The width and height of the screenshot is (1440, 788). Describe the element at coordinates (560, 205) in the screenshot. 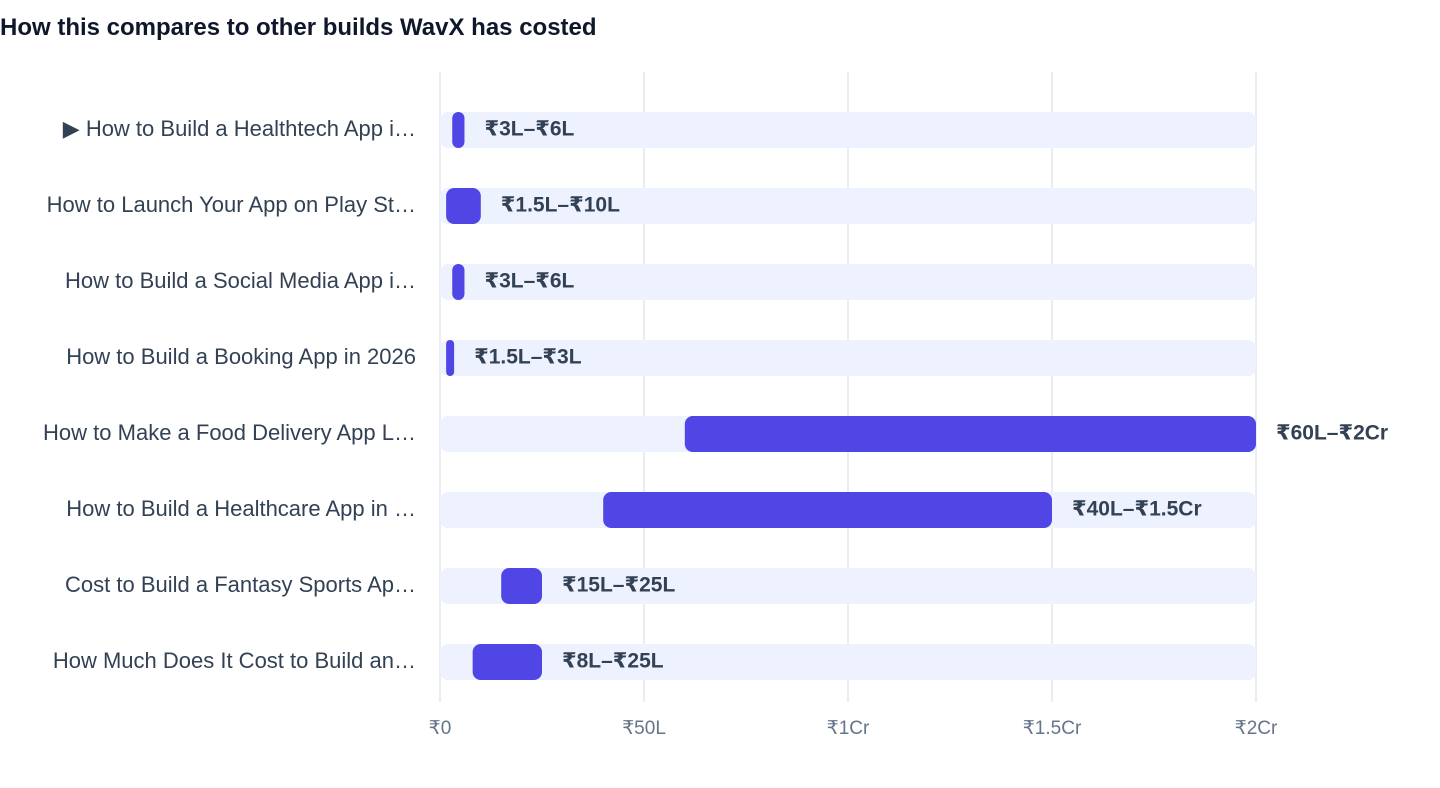

I see `range-value-label: ₹1.5L–₹10L` at that location.